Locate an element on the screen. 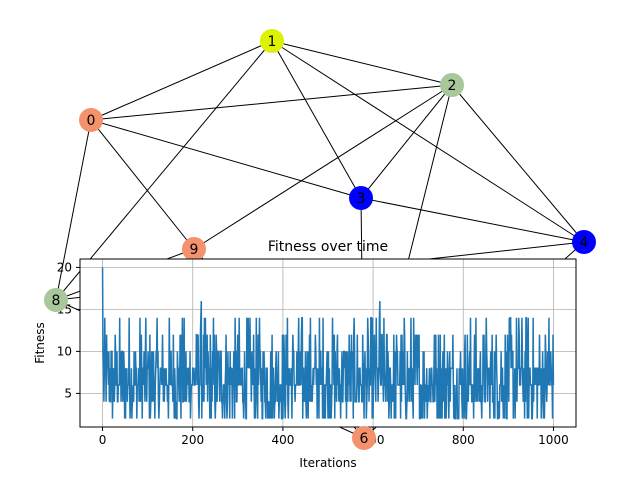 The image size is (640, 480). graph-node-label: 1 is located at coordinates (272, 42).